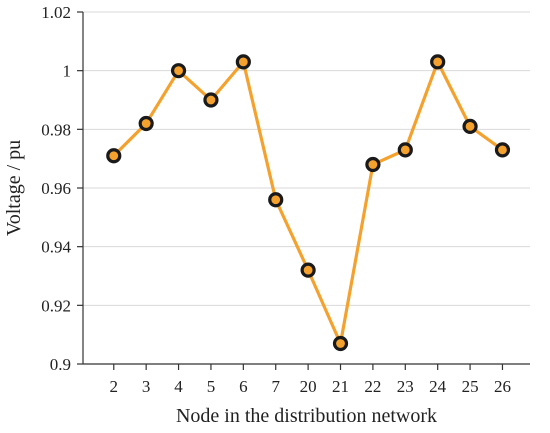 This screenshot has height=433, width=550. I want to click on x-tick-label: 22, so click(372, 386).